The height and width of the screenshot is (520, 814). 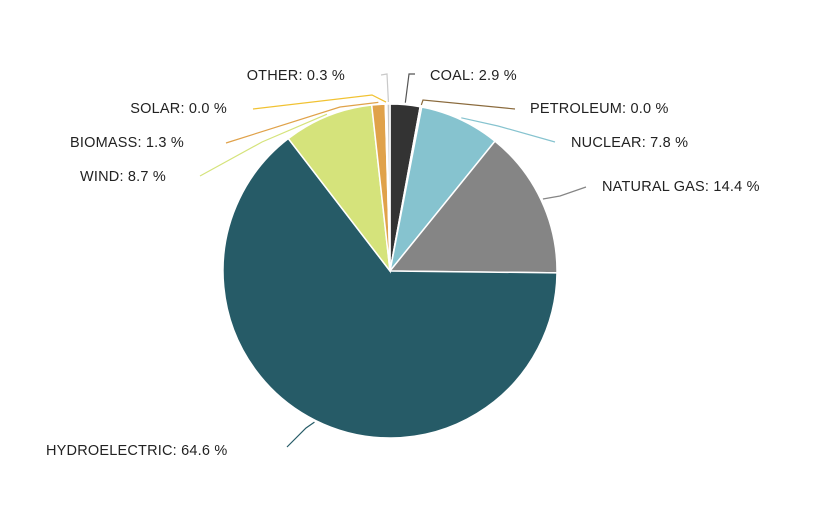 What do you see at coordinates (473, 76) in the screenshot?
I see `slice-label-coal: COAL: 2.9 %` at bounding box center [473, 76].